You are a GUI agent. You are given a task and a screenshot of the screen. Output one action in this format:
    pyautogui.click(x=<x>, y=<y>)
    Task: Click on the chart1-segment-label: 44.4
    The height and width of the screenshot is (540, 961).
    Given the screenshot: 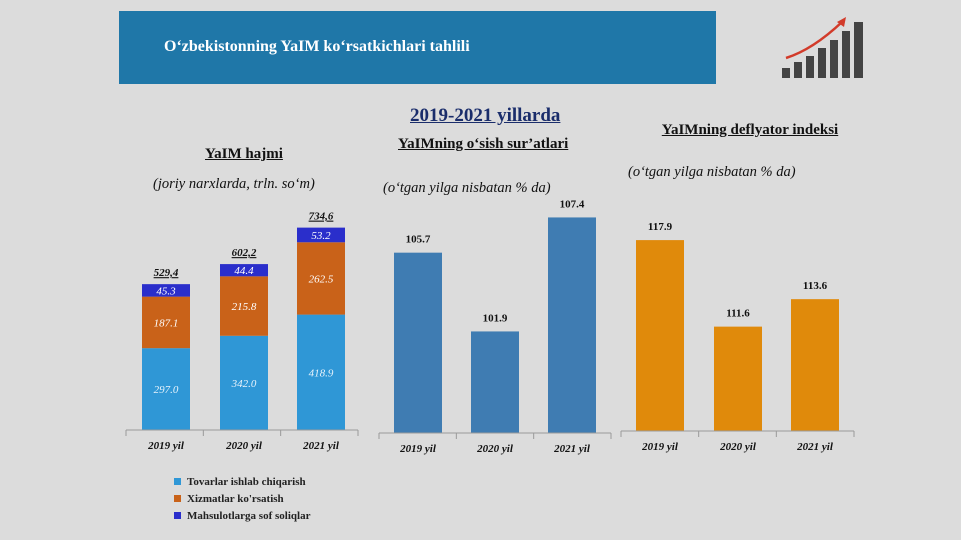 What is the action you would take?
    pyautogui.click(x=244, y=271)
    